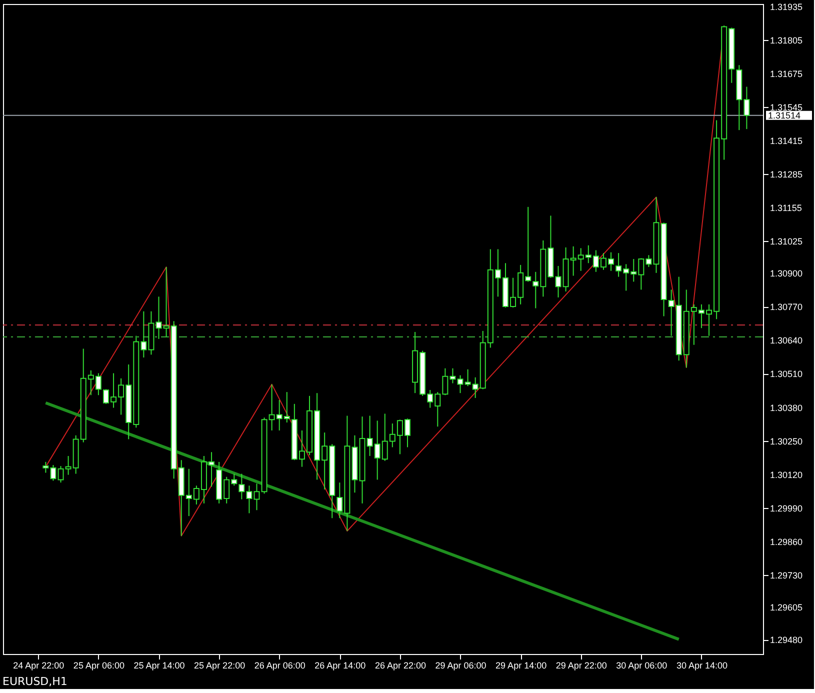 Image resolution: width=815 pixels, height=693 pixels. What do you see at coordinates (521, 665) in the screenshot?
I see `x-tick-label: 29 Apr 14:00` at bounding box center [521, 665].